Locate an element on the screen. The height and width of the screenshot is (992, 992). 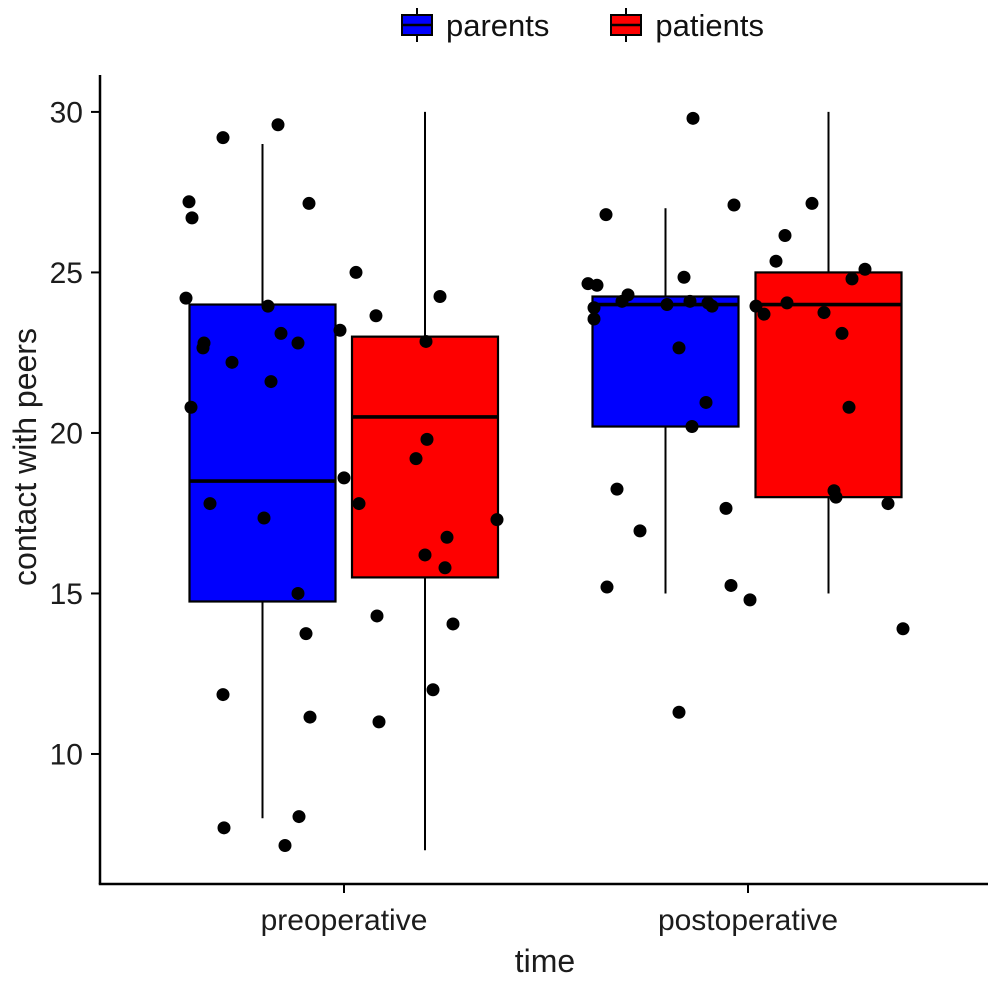
legend-label-parents: parents is located at coordinates (498, 25).